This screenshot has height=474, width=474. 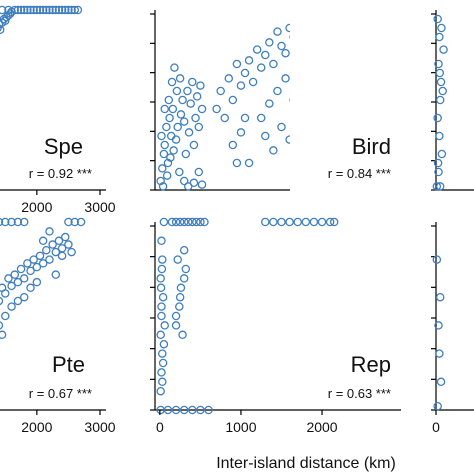 I want to click on correlation-label: r = 0.92 ***, so click(x=60, y=173).